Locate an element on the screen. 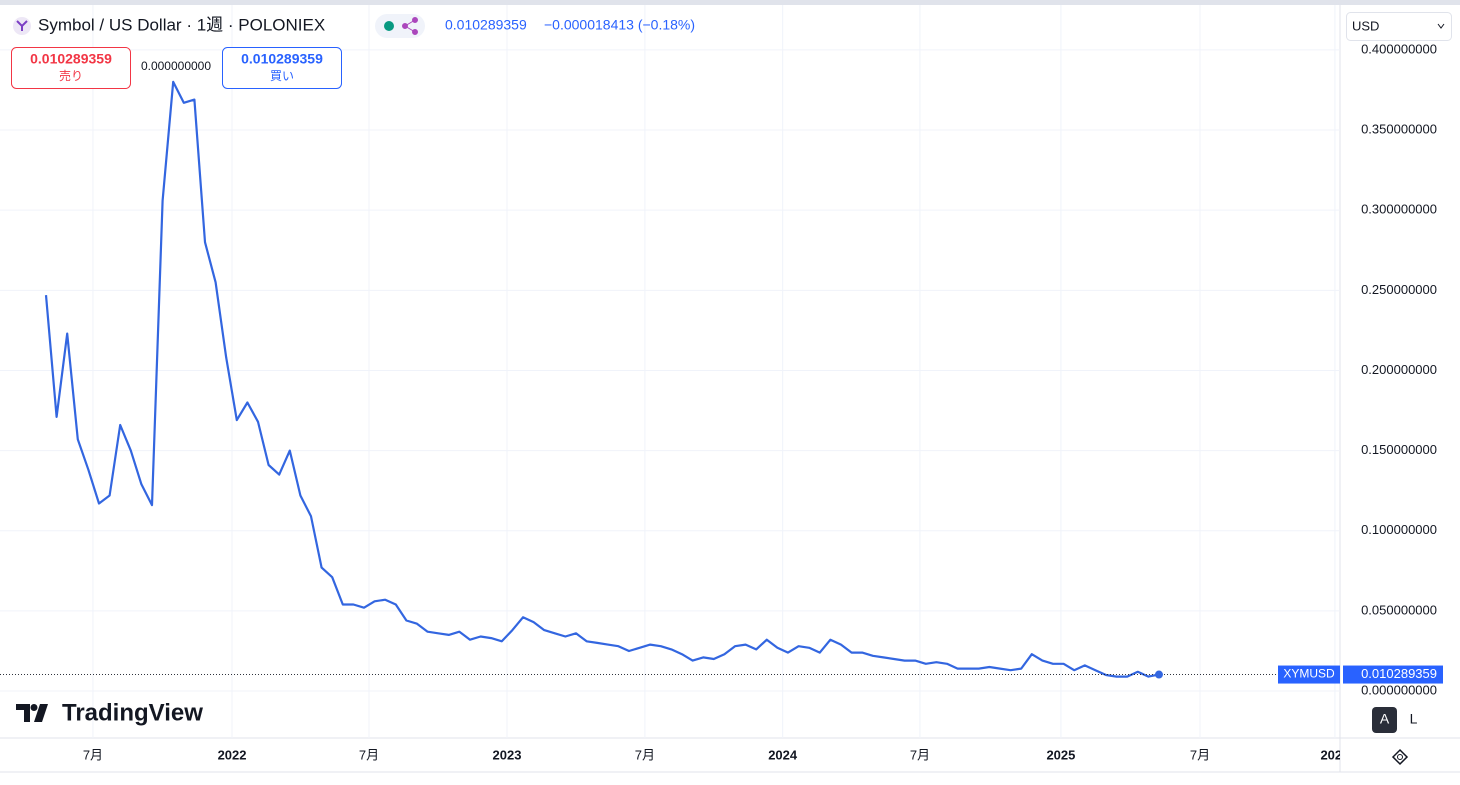 This screenshot has height=785, width=1460. sell-button: 0.010289359 売り is located at coordinates (71, 68).